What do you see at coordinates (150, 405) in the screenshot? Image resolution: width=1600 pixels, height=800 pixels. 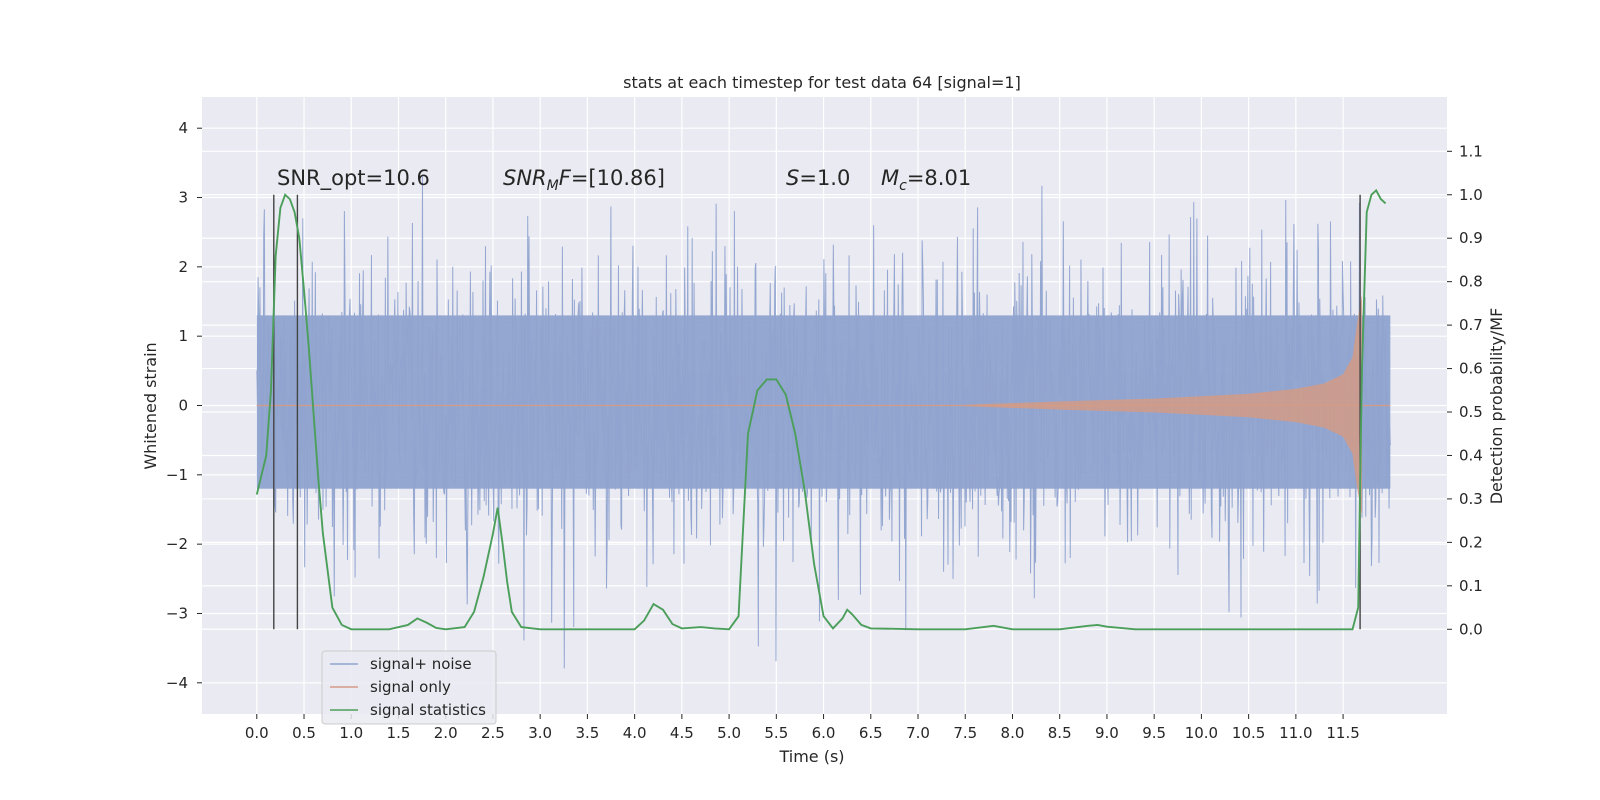 I see `y-axis-left-label: Whitened strain` at bounding box center [150, 405].